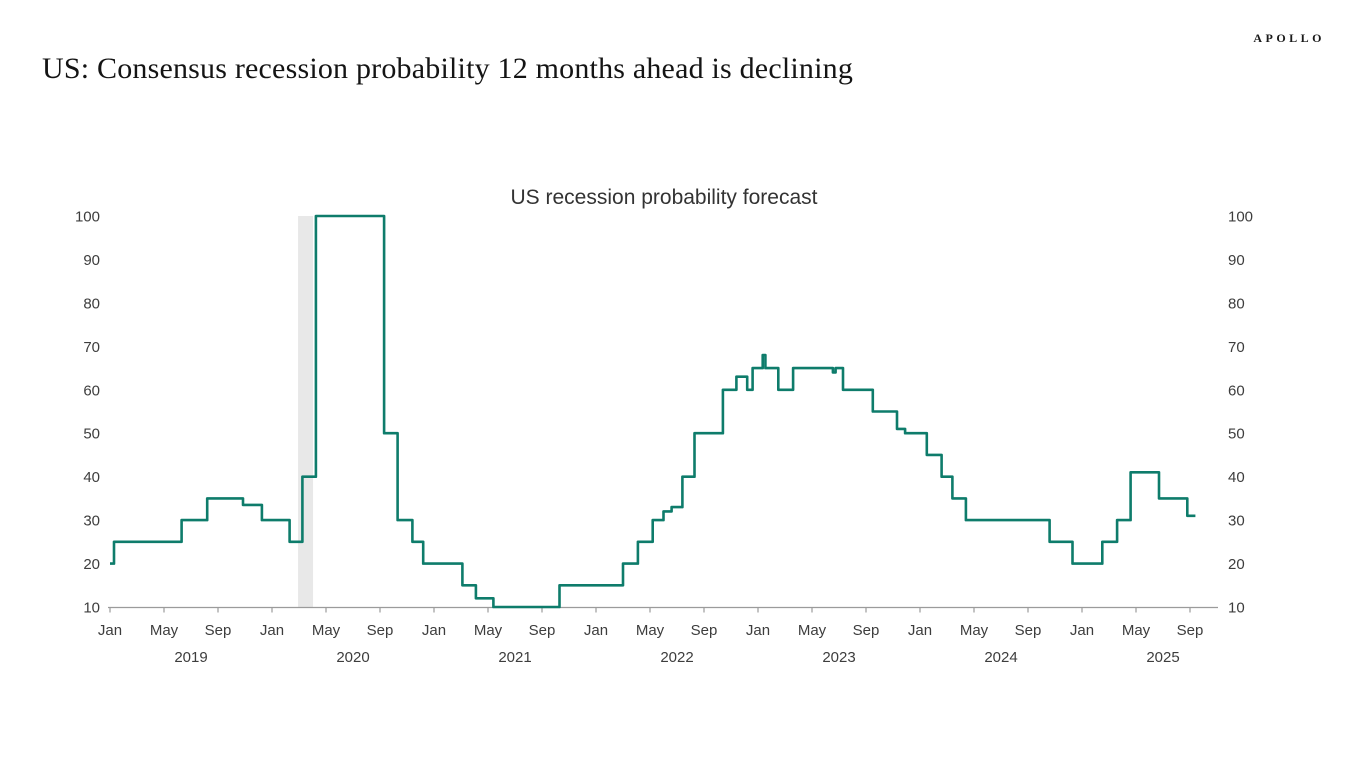 The height and width of the screenshot is (768, 1366). Describe the element at coordinates (1236, 477) in the screenshot. I see `y-axis-label-right: 40` at that location.